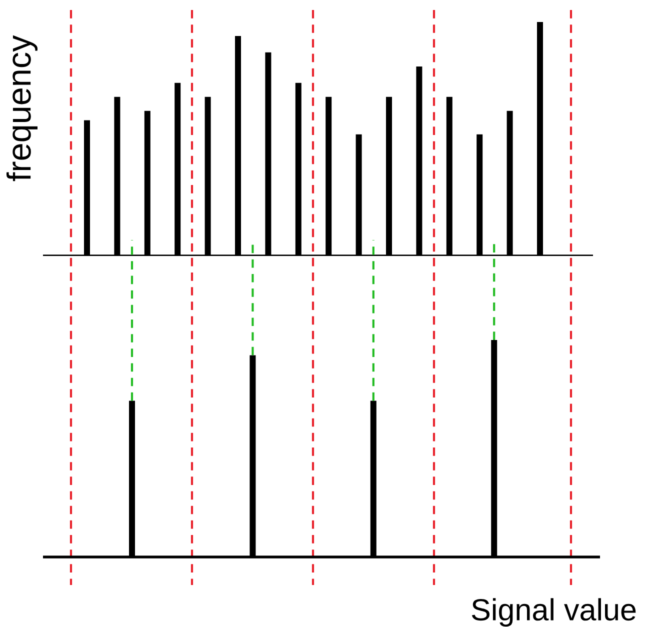  Describe the element at coordinates (554, 612) in the screenshot. I see `x-axis-title: Signal value` at that location.